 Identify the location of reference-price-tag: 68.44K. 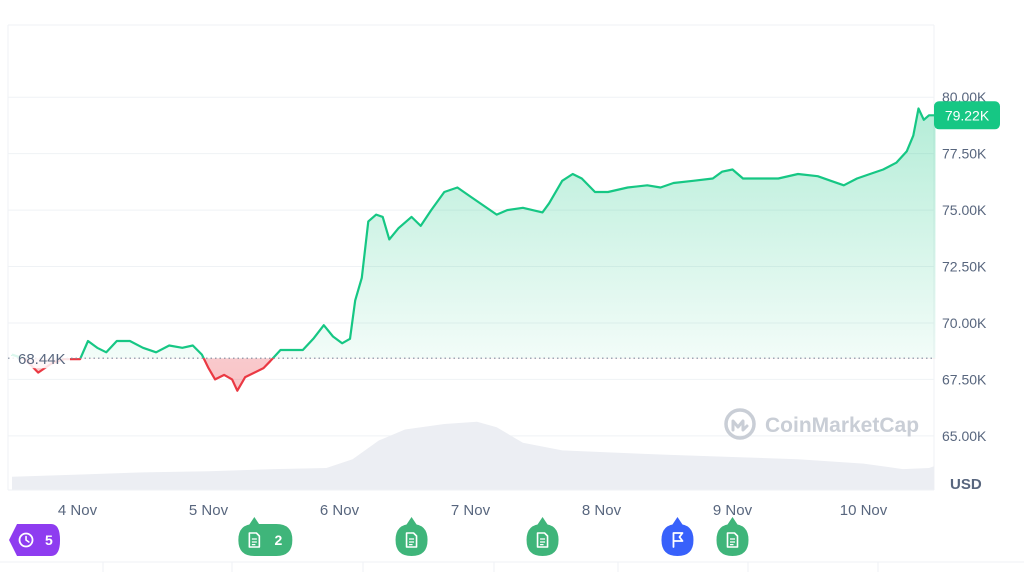
(41, 358).